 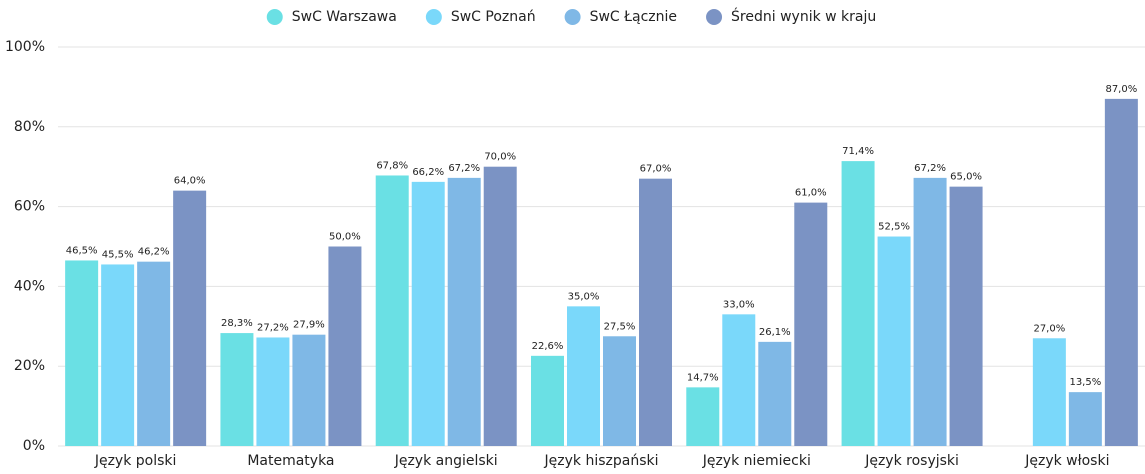 What do you see at coordinates (29, 286) in the screenshot?
I see `y-tick-label: 40%` at bounding box center [29, 286].